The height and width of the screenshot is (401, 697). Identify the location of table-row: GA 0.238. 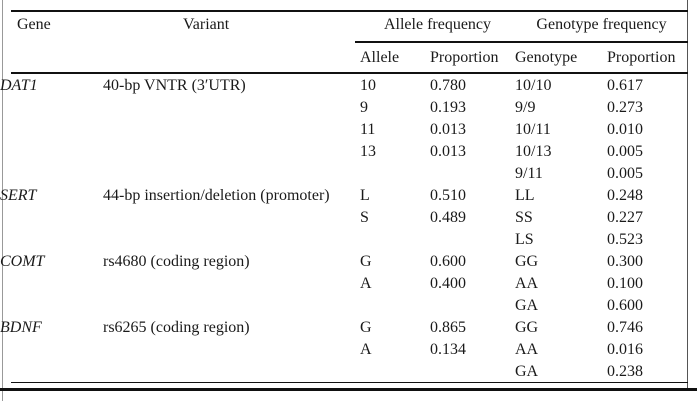
(344, 373).